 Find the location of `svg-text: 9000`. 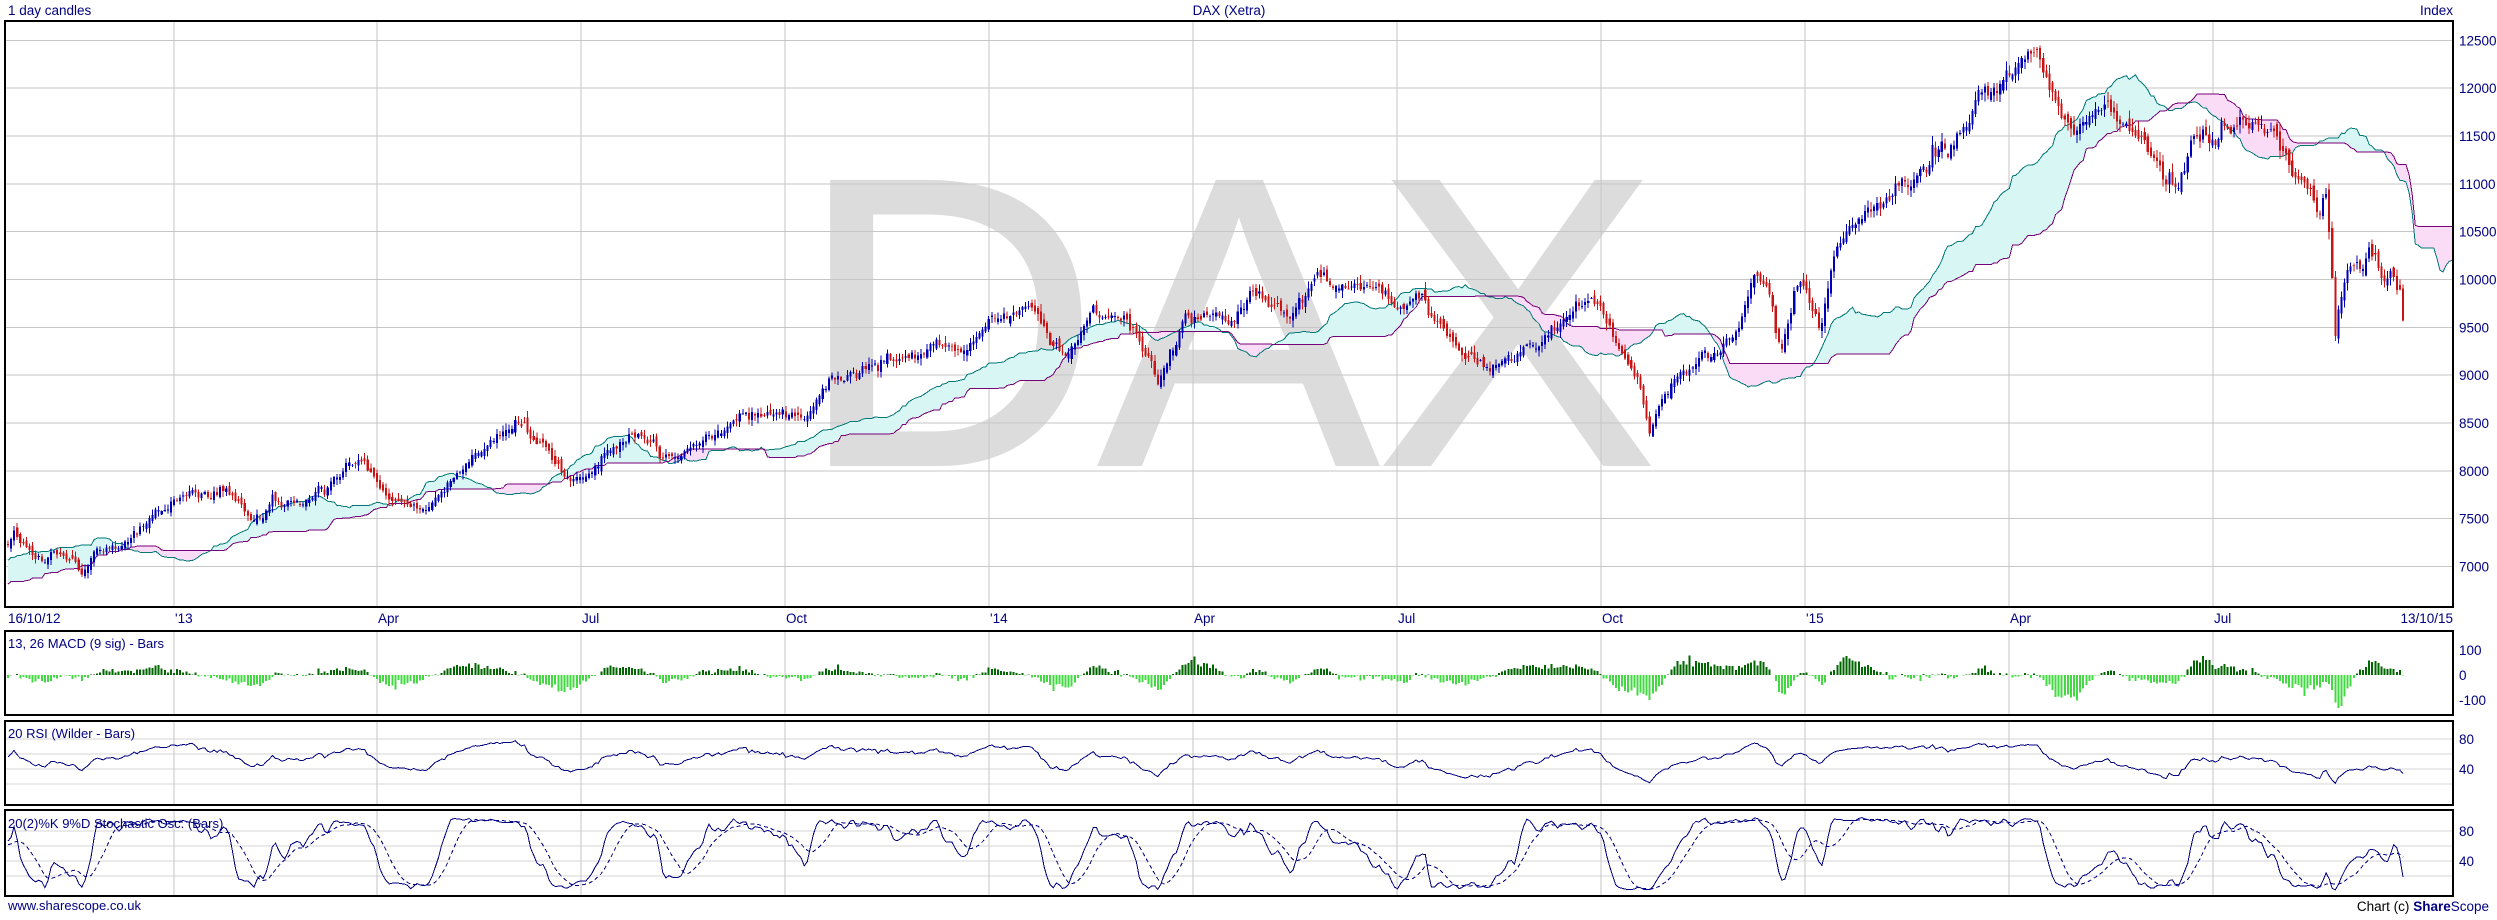

svg-text: 9000 is located at coordinates (2474, 375).